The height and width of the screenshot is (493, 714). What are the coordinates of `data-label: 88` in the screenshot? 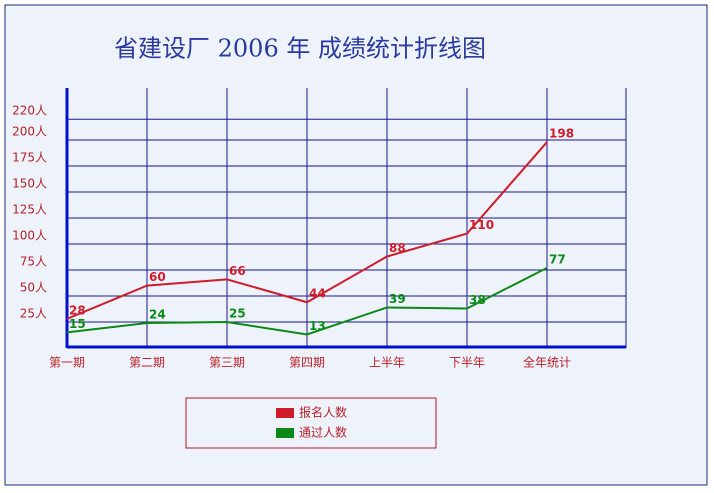 It's located at (397, 248).